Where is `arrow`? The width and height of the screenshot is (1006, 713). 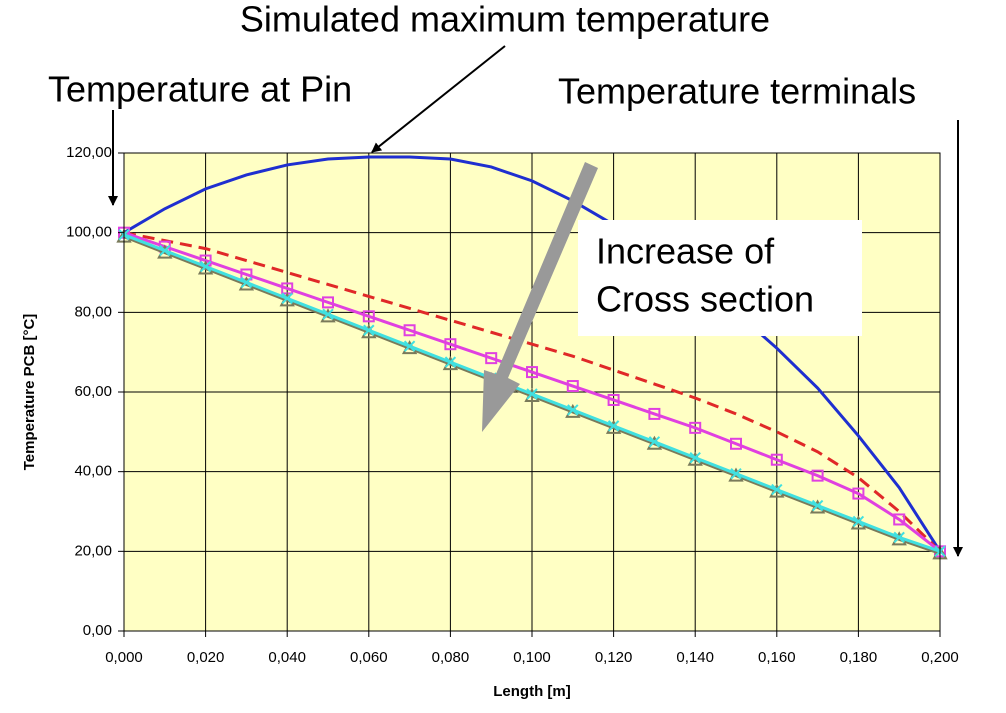 arrow is located at coordinates (438, 99).